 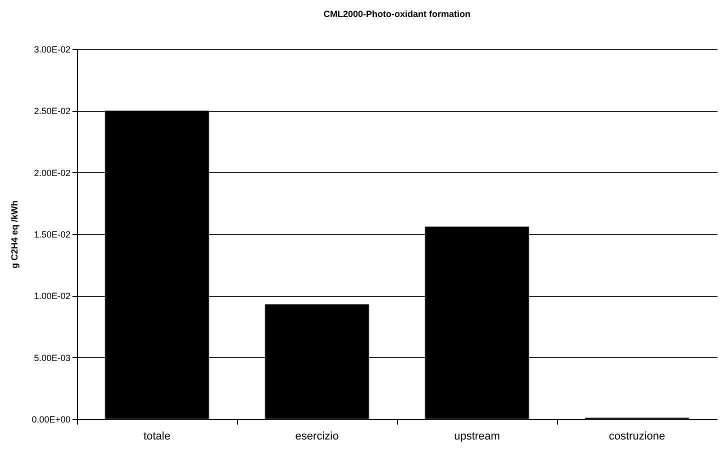 What do you see at coordinates (317, 436) in the screenshot?
I see `x-tick-label: esercizio` at bounding box center [317, 436].